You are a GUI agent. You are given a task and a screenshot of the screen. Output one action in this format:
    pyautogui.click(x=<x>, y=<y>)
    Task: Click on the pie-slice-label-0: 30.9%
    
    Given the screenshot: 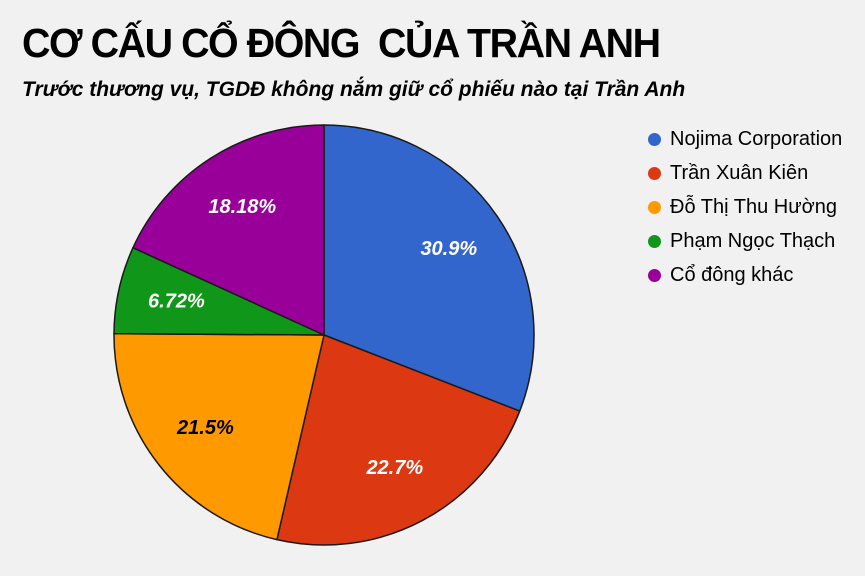 What is the action you would take?
    pyautogui.click(x=448, y=249)
    